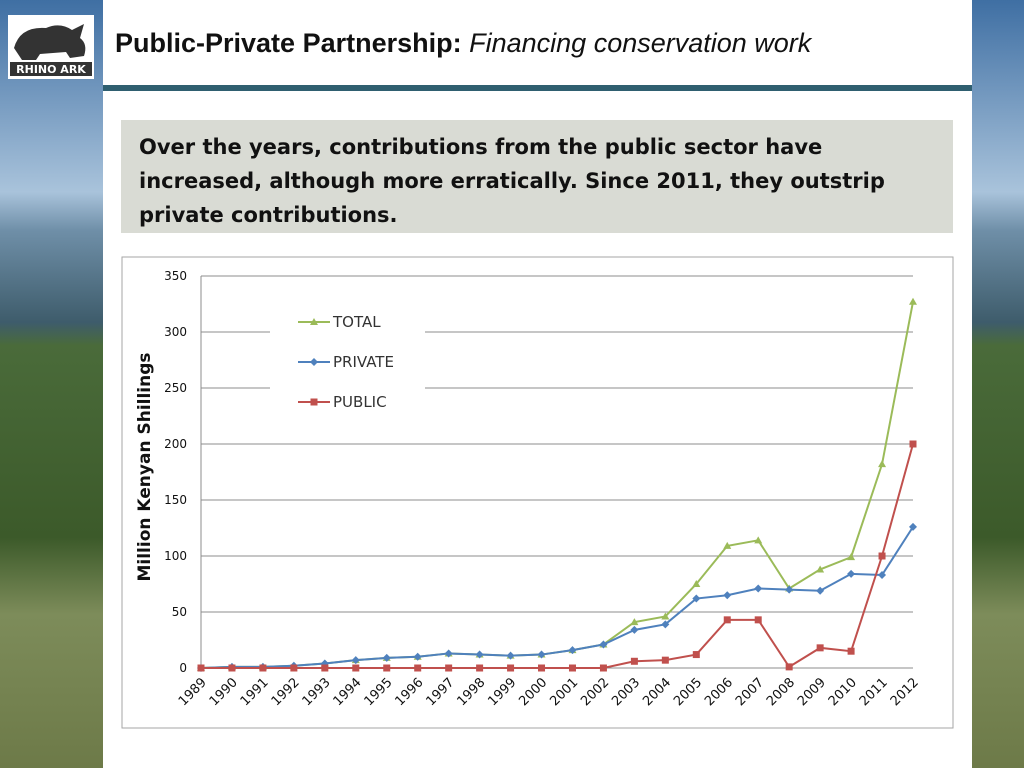 The height and width of the screenshot is (768, 1024). What do you see at coordinates (288, 43) in the screenshot?
I see `title-bold: Public-Private Partnership:` at bounding box center [288, 43].